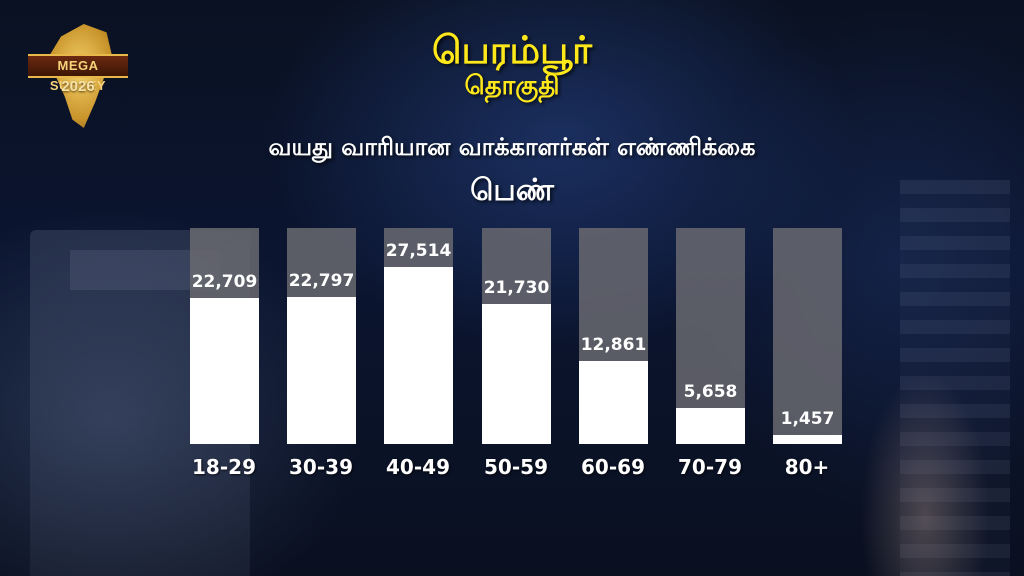 This screenshot has height=576, width=1024. I want to click on bar-value-label: 12,861, so click(613, 345).